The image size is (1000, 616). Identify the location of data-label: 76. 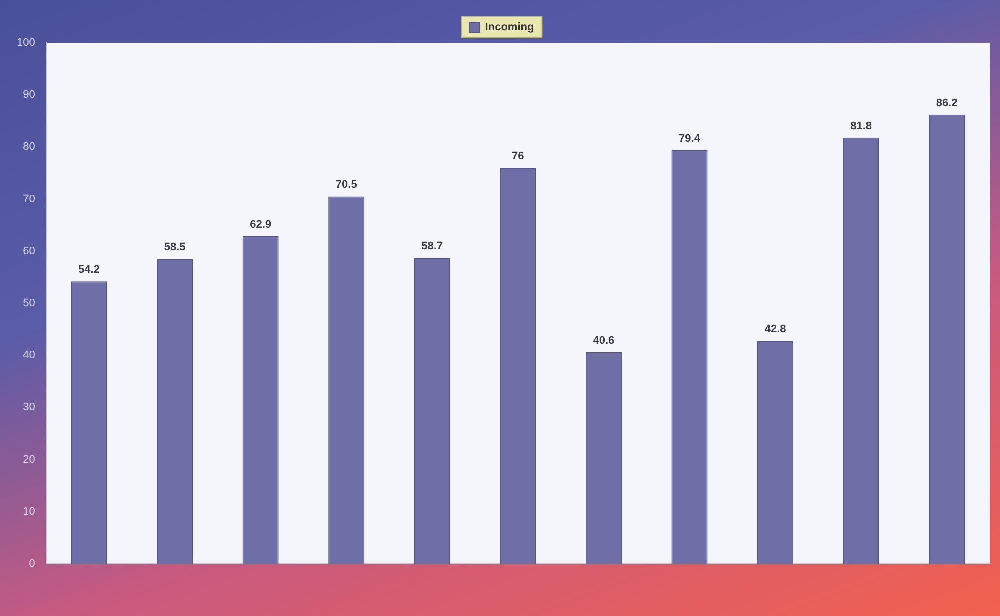
(518, 156).